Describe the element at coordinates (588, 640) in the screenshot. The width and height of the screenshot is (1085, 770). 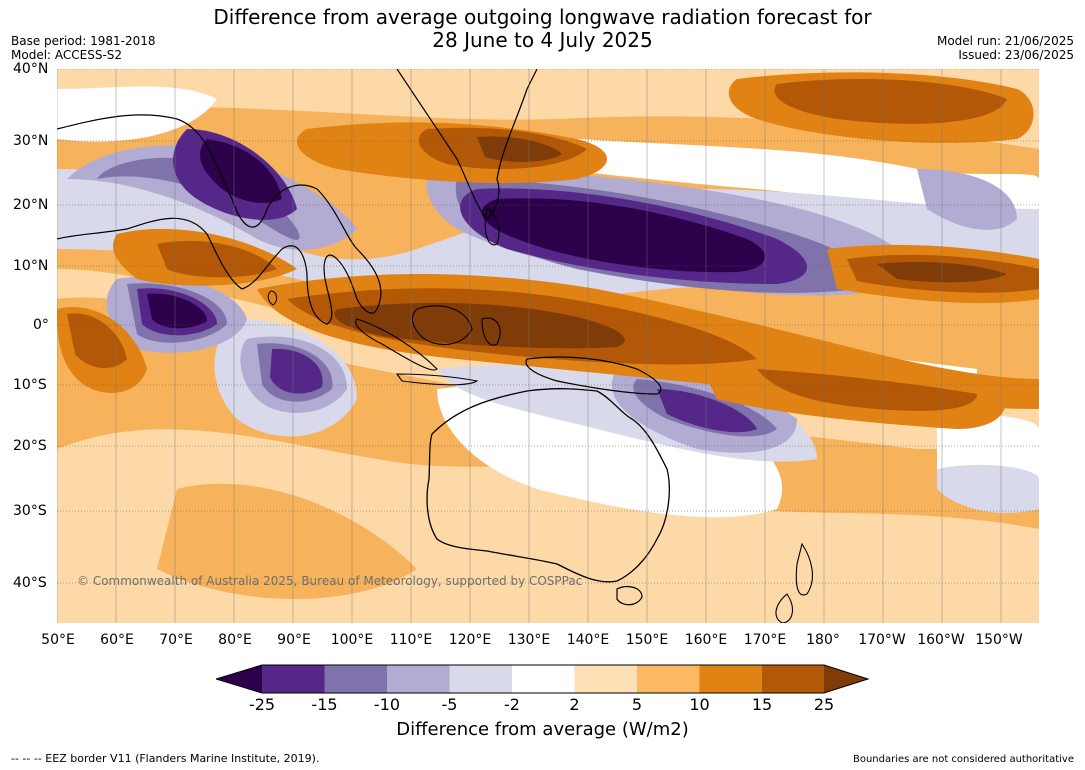
I see `lon-label-140e: 140°E` at that location.